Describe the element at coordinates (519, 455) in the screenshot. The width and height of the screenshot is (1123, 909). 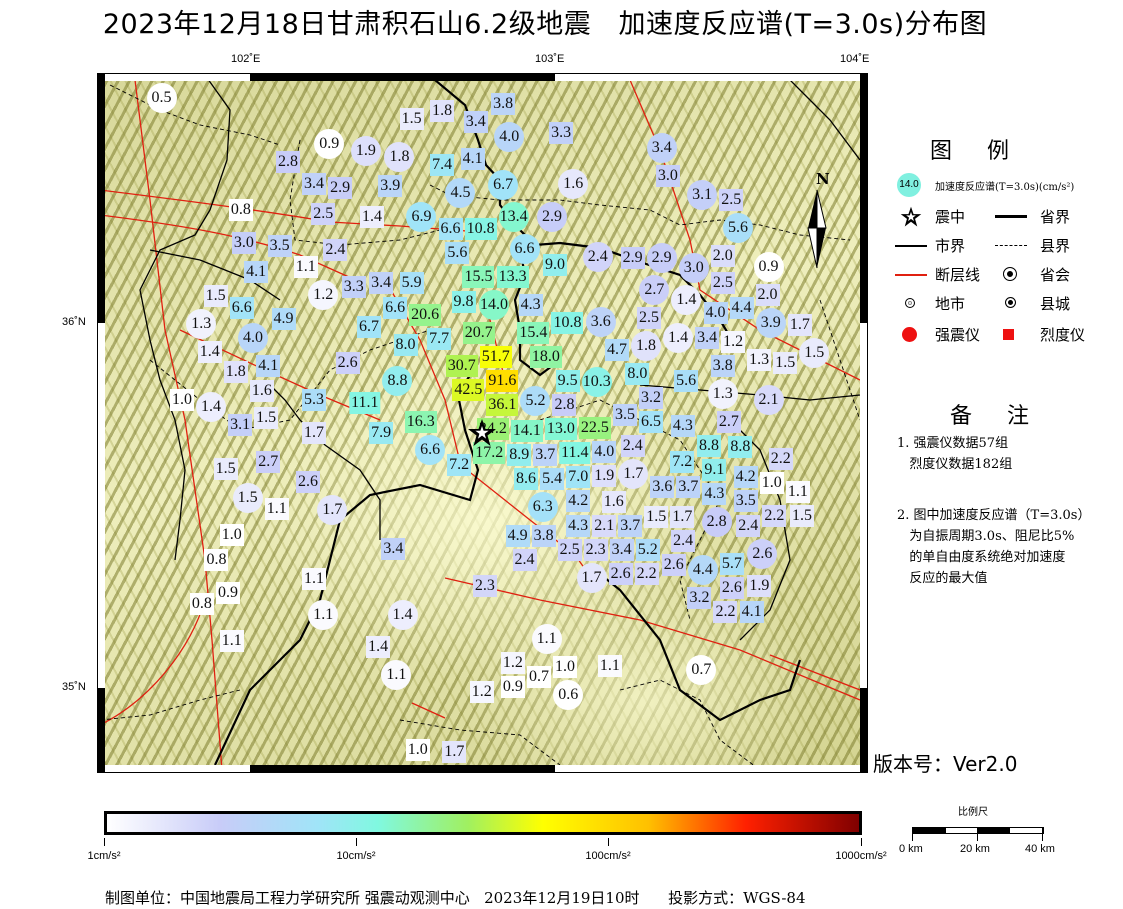
I see `intensity-meter-station: 8.9` at that location.